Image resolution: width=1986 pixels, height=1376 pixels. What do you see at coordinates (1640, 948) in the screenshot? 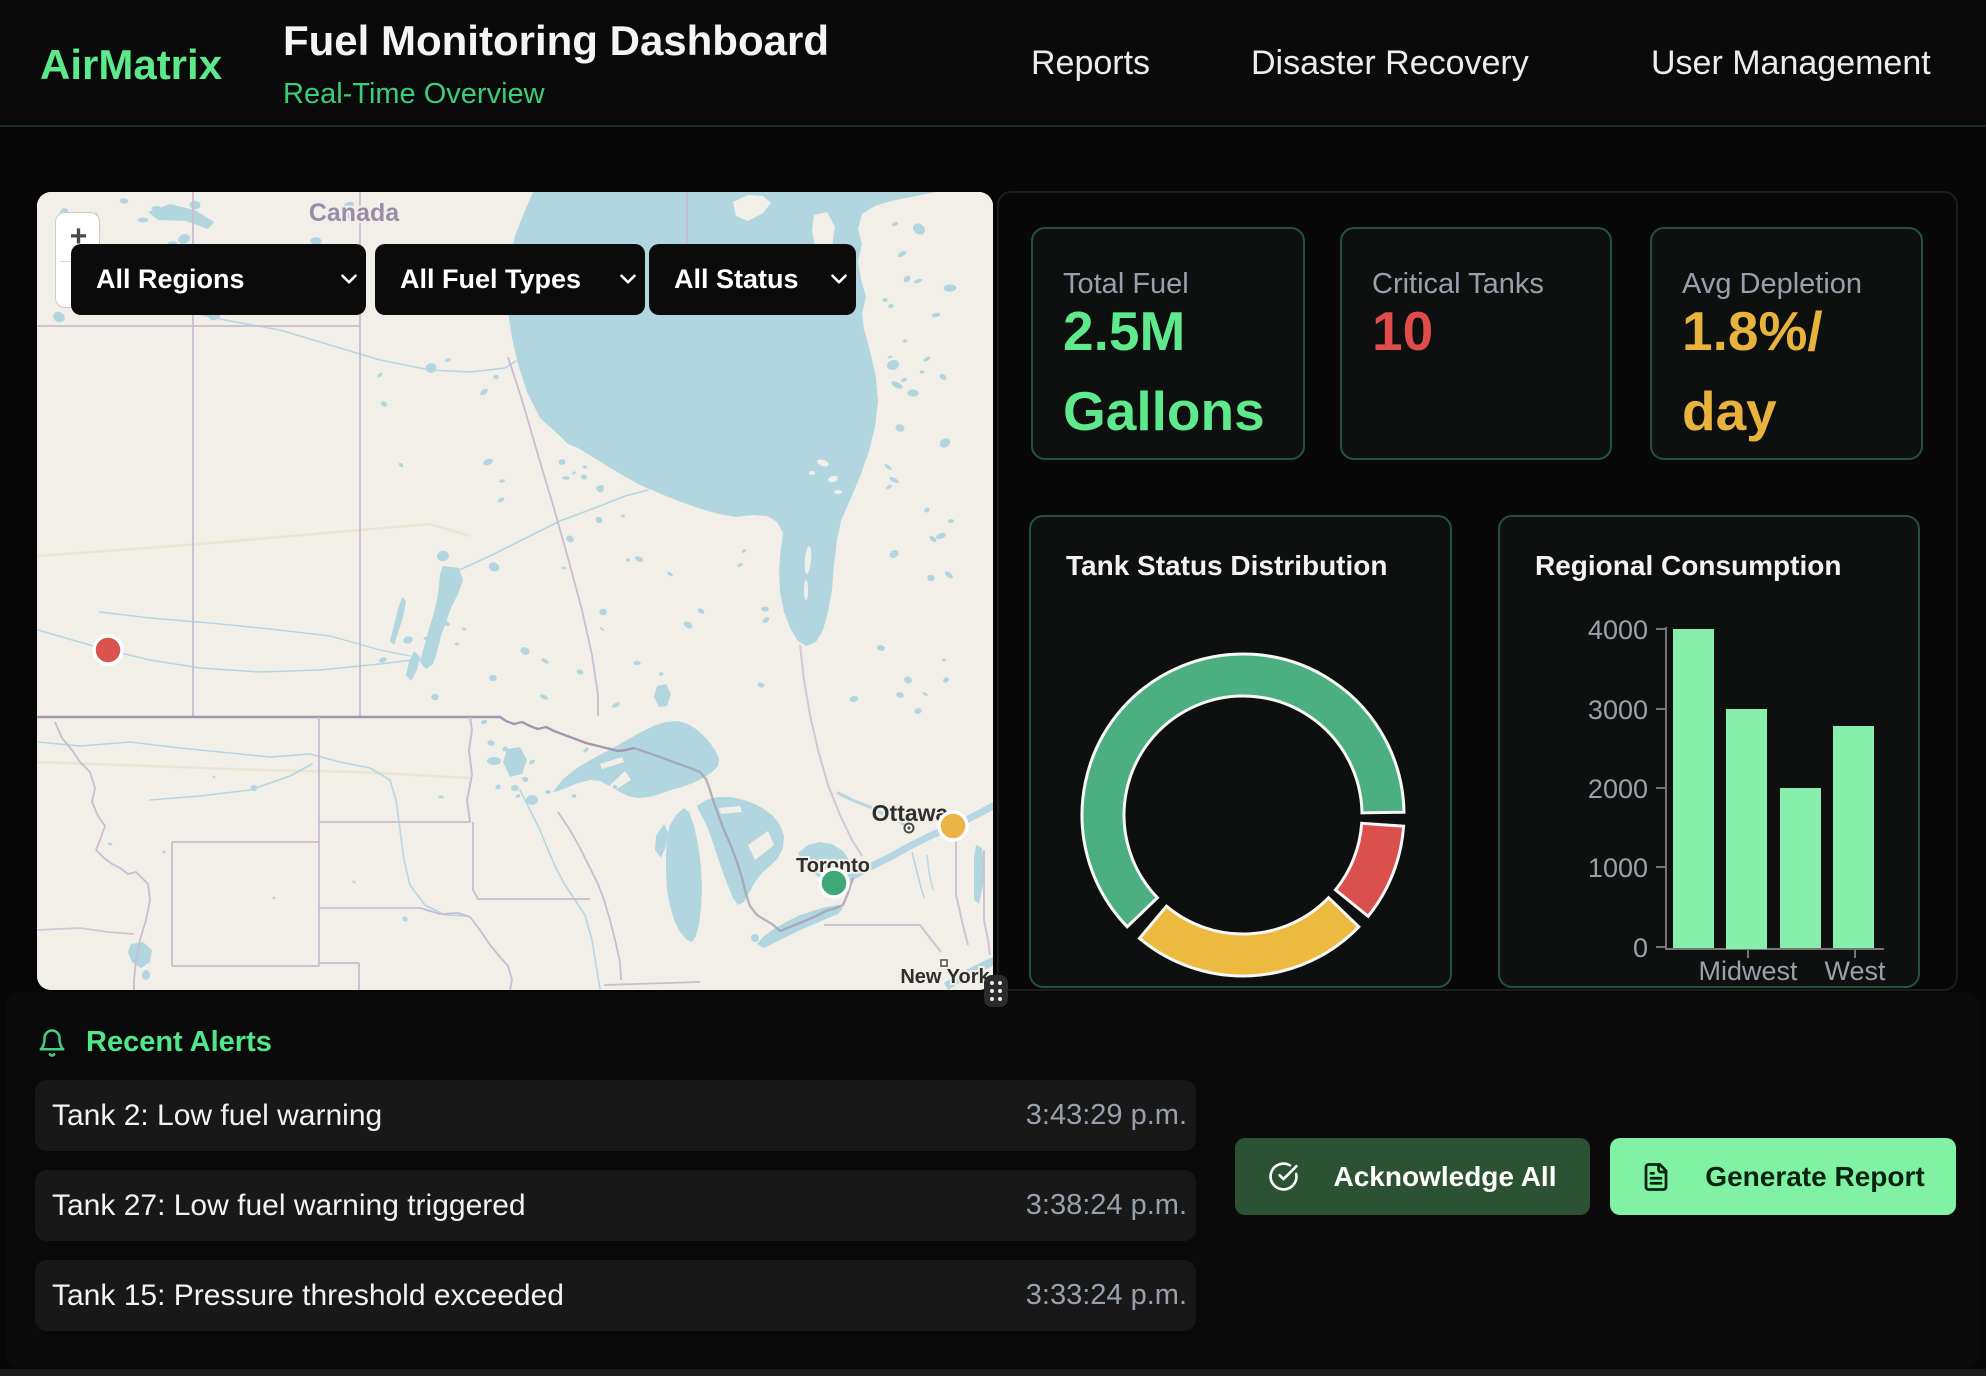
I see `svg-text: 0` at bounding box center [1640, 948].